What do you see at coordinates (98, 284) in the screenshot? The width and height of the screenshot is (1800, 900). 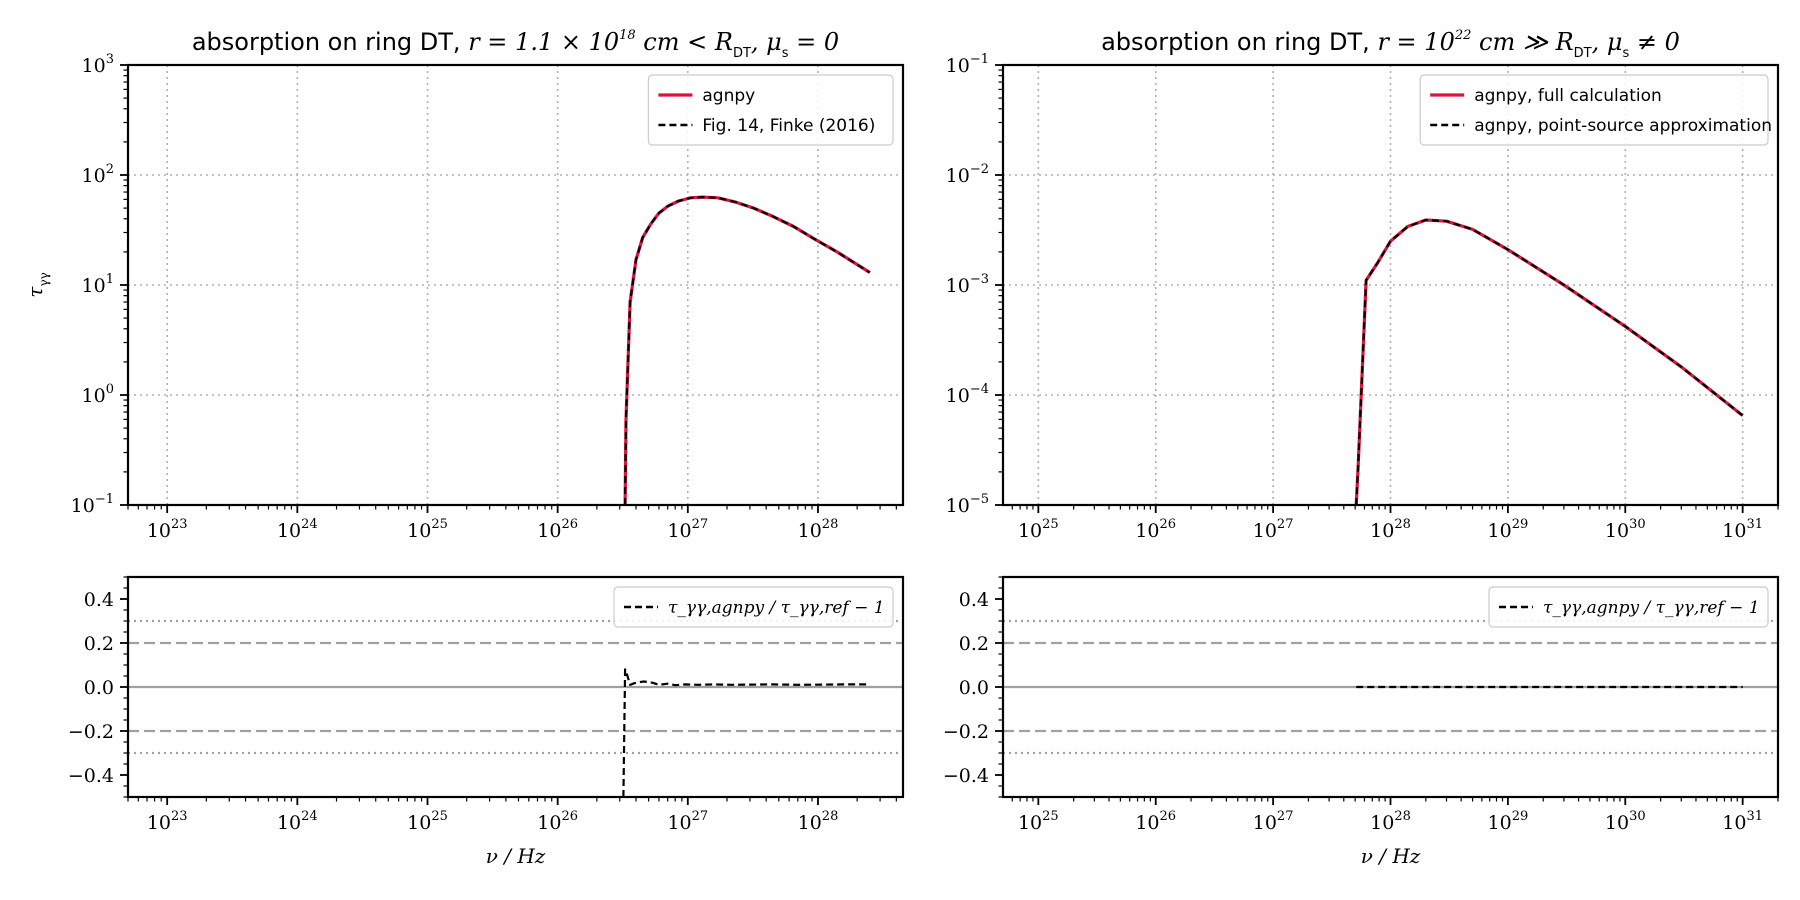 I see `y-tick-label: 10¹` at bounding box center [98, 284].